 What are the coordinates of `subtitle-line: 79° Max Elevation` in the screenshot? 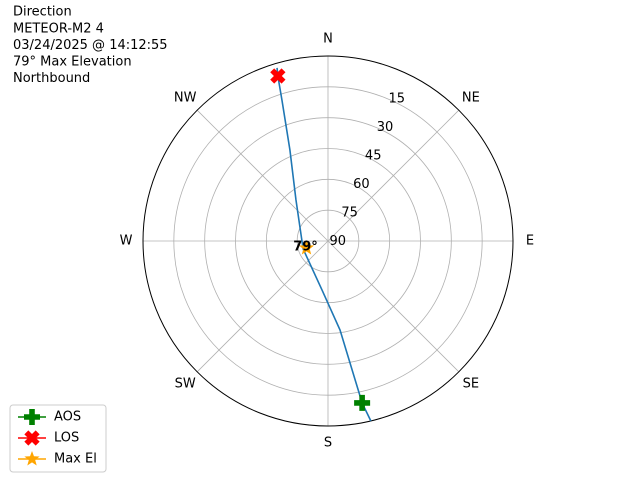 It's located at (72, 62).